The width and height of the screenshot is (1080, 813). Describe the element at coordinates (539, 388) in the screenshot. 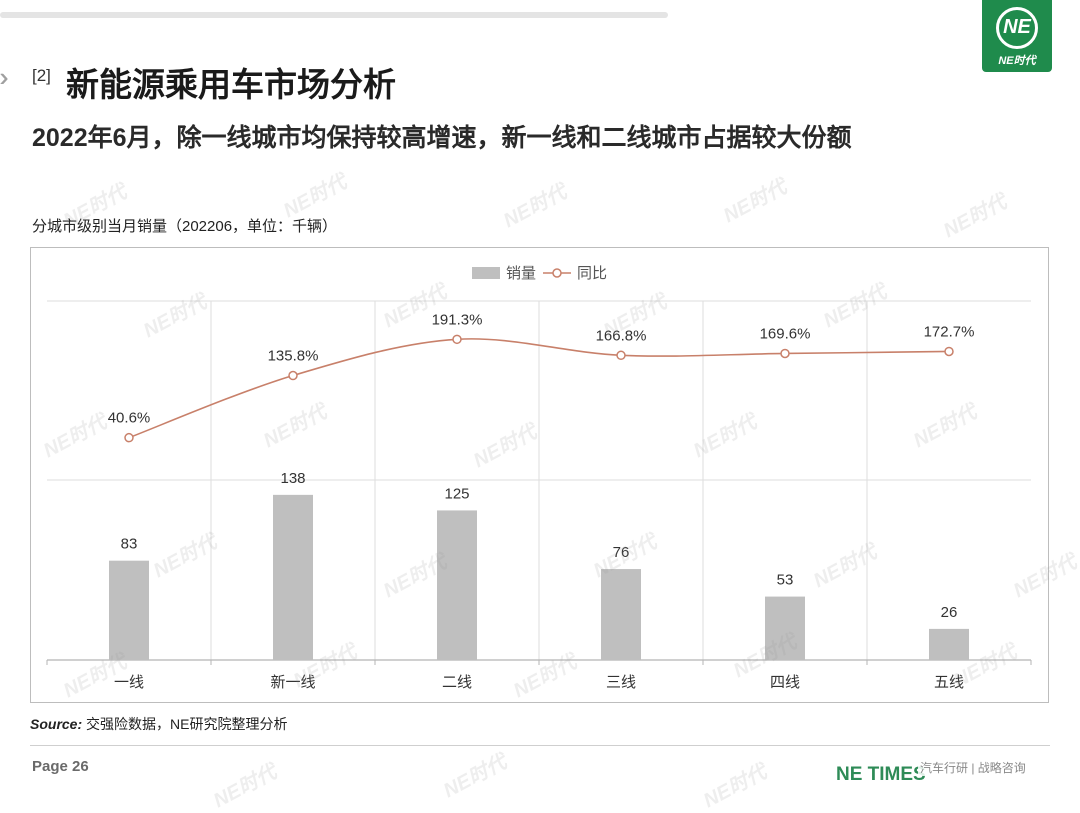

I see `series-line-yoy` at that location.